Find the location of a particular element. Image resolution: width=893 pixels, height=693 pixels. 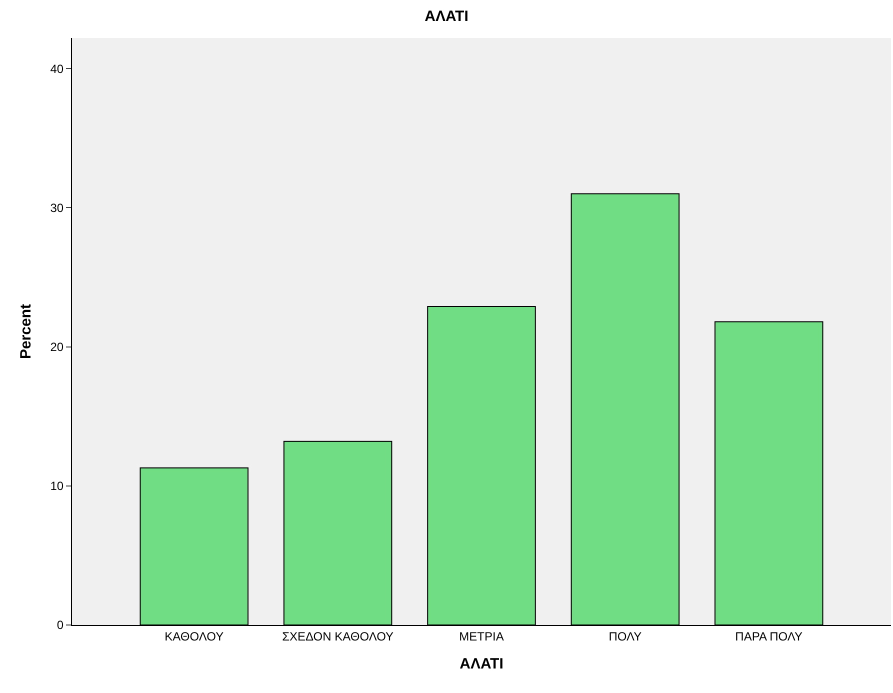

y-axis-title: Percent is located at coordinates (25, 332).